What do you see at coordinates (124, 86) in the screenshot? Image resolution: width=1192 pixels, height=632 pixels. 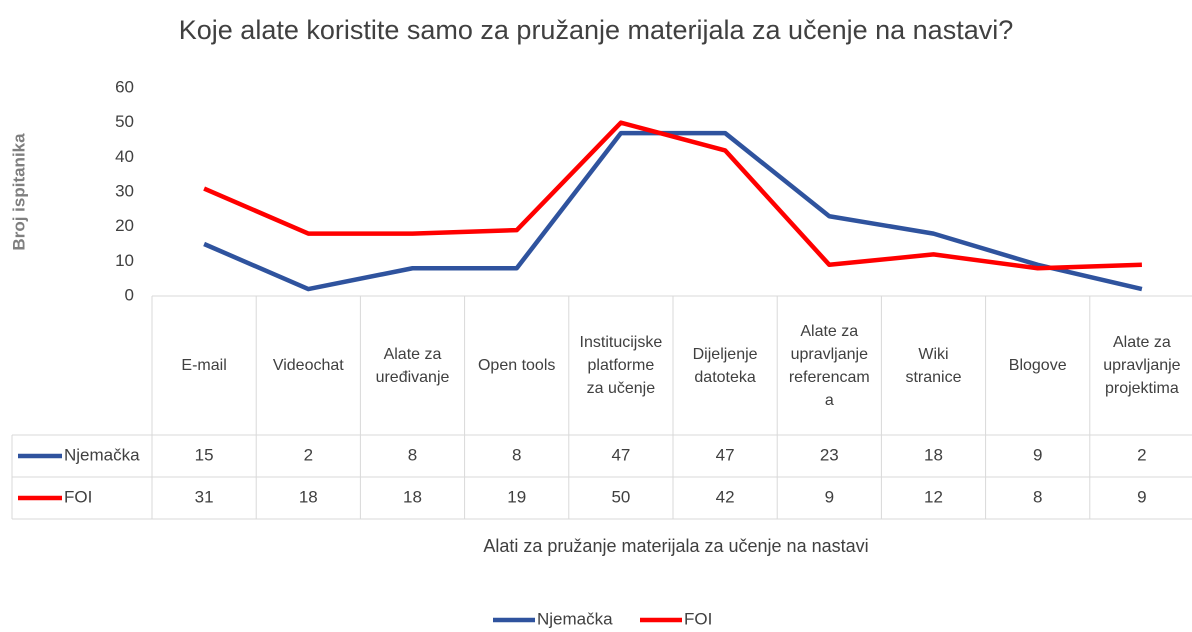 I see `y-tick-label: 60` at bounding box center [124, 86].